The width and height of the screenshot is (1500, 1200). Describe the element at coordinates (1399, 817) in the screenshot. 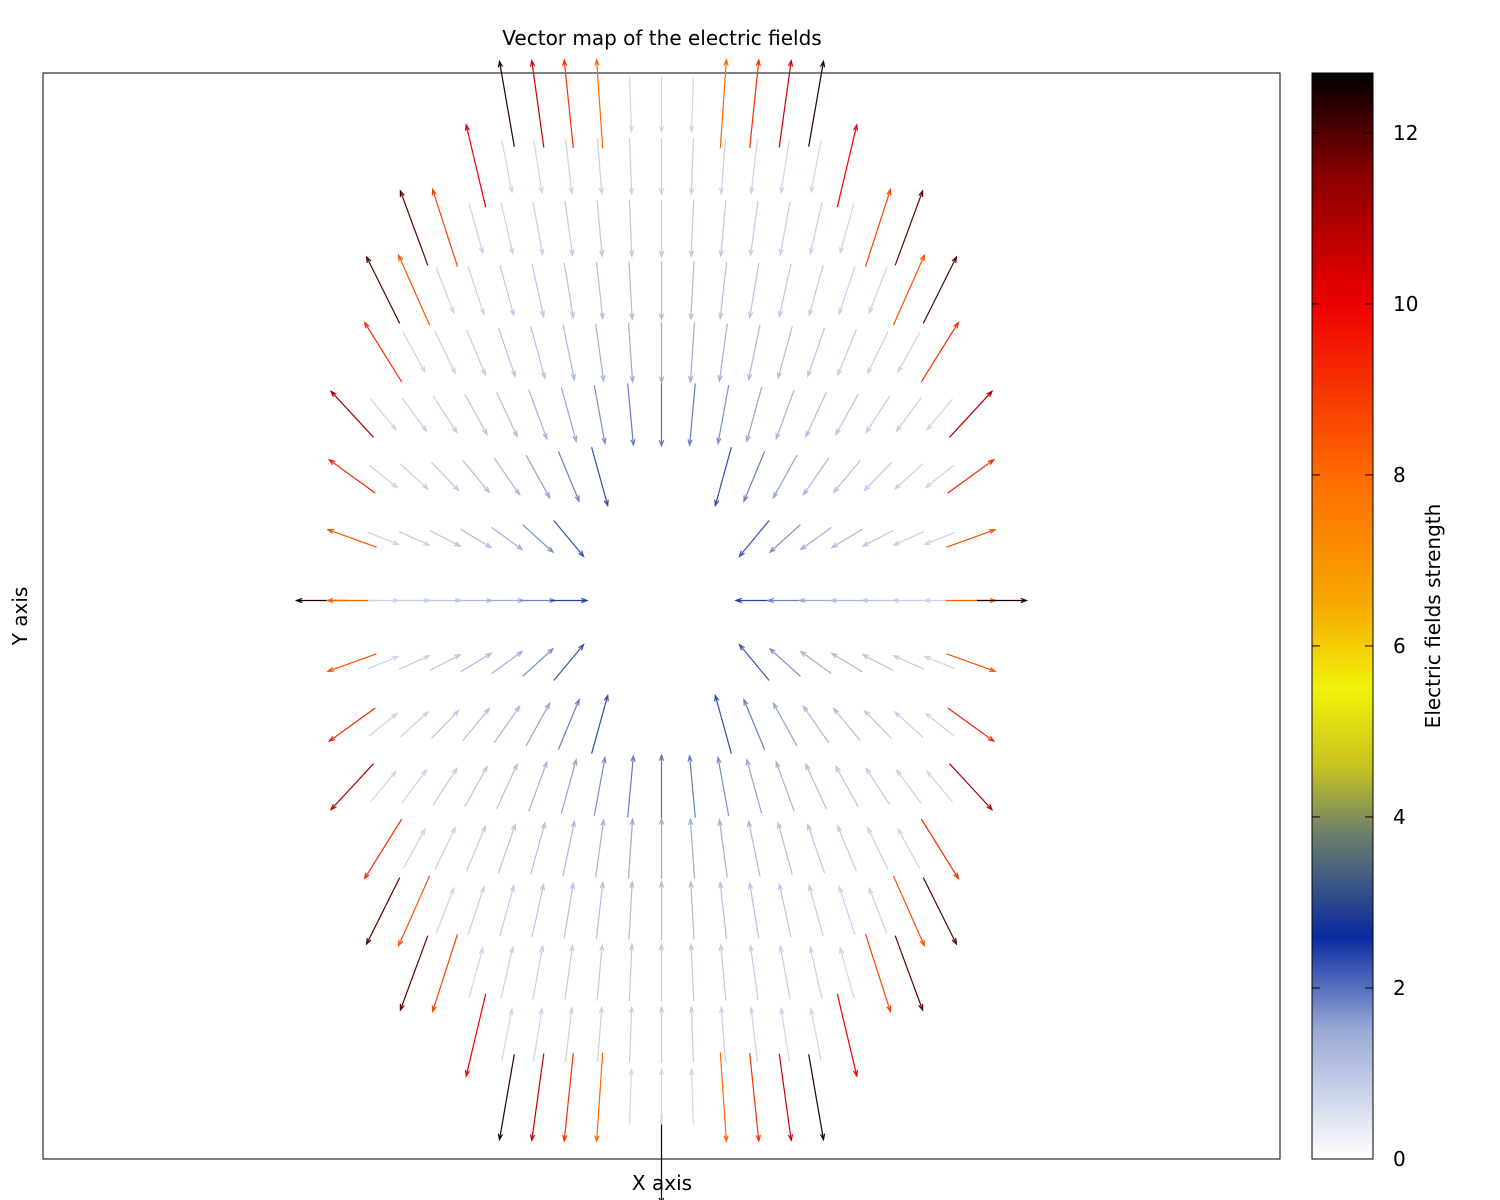

I see `colorbar-tick-label: 4` at that location.